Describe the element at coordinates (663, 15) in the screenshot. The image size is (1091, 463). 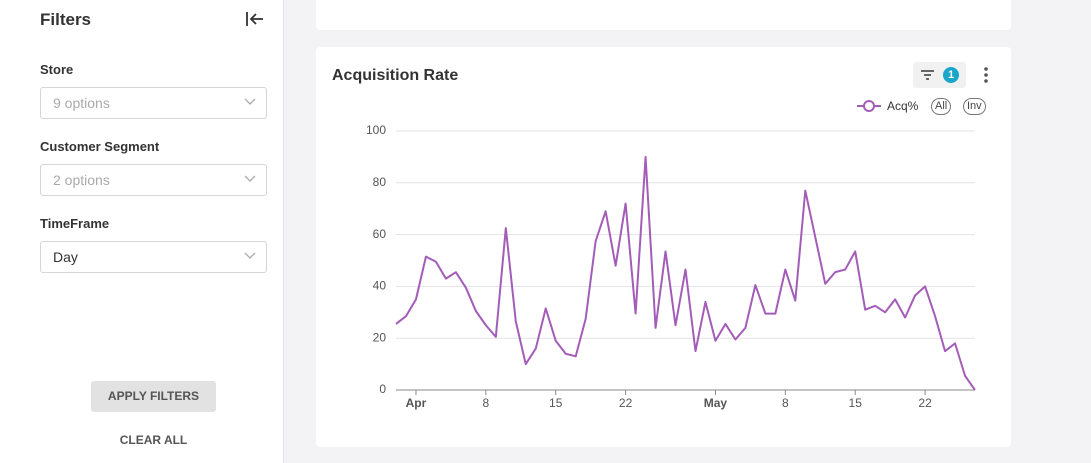
I see `top-card` at that location.